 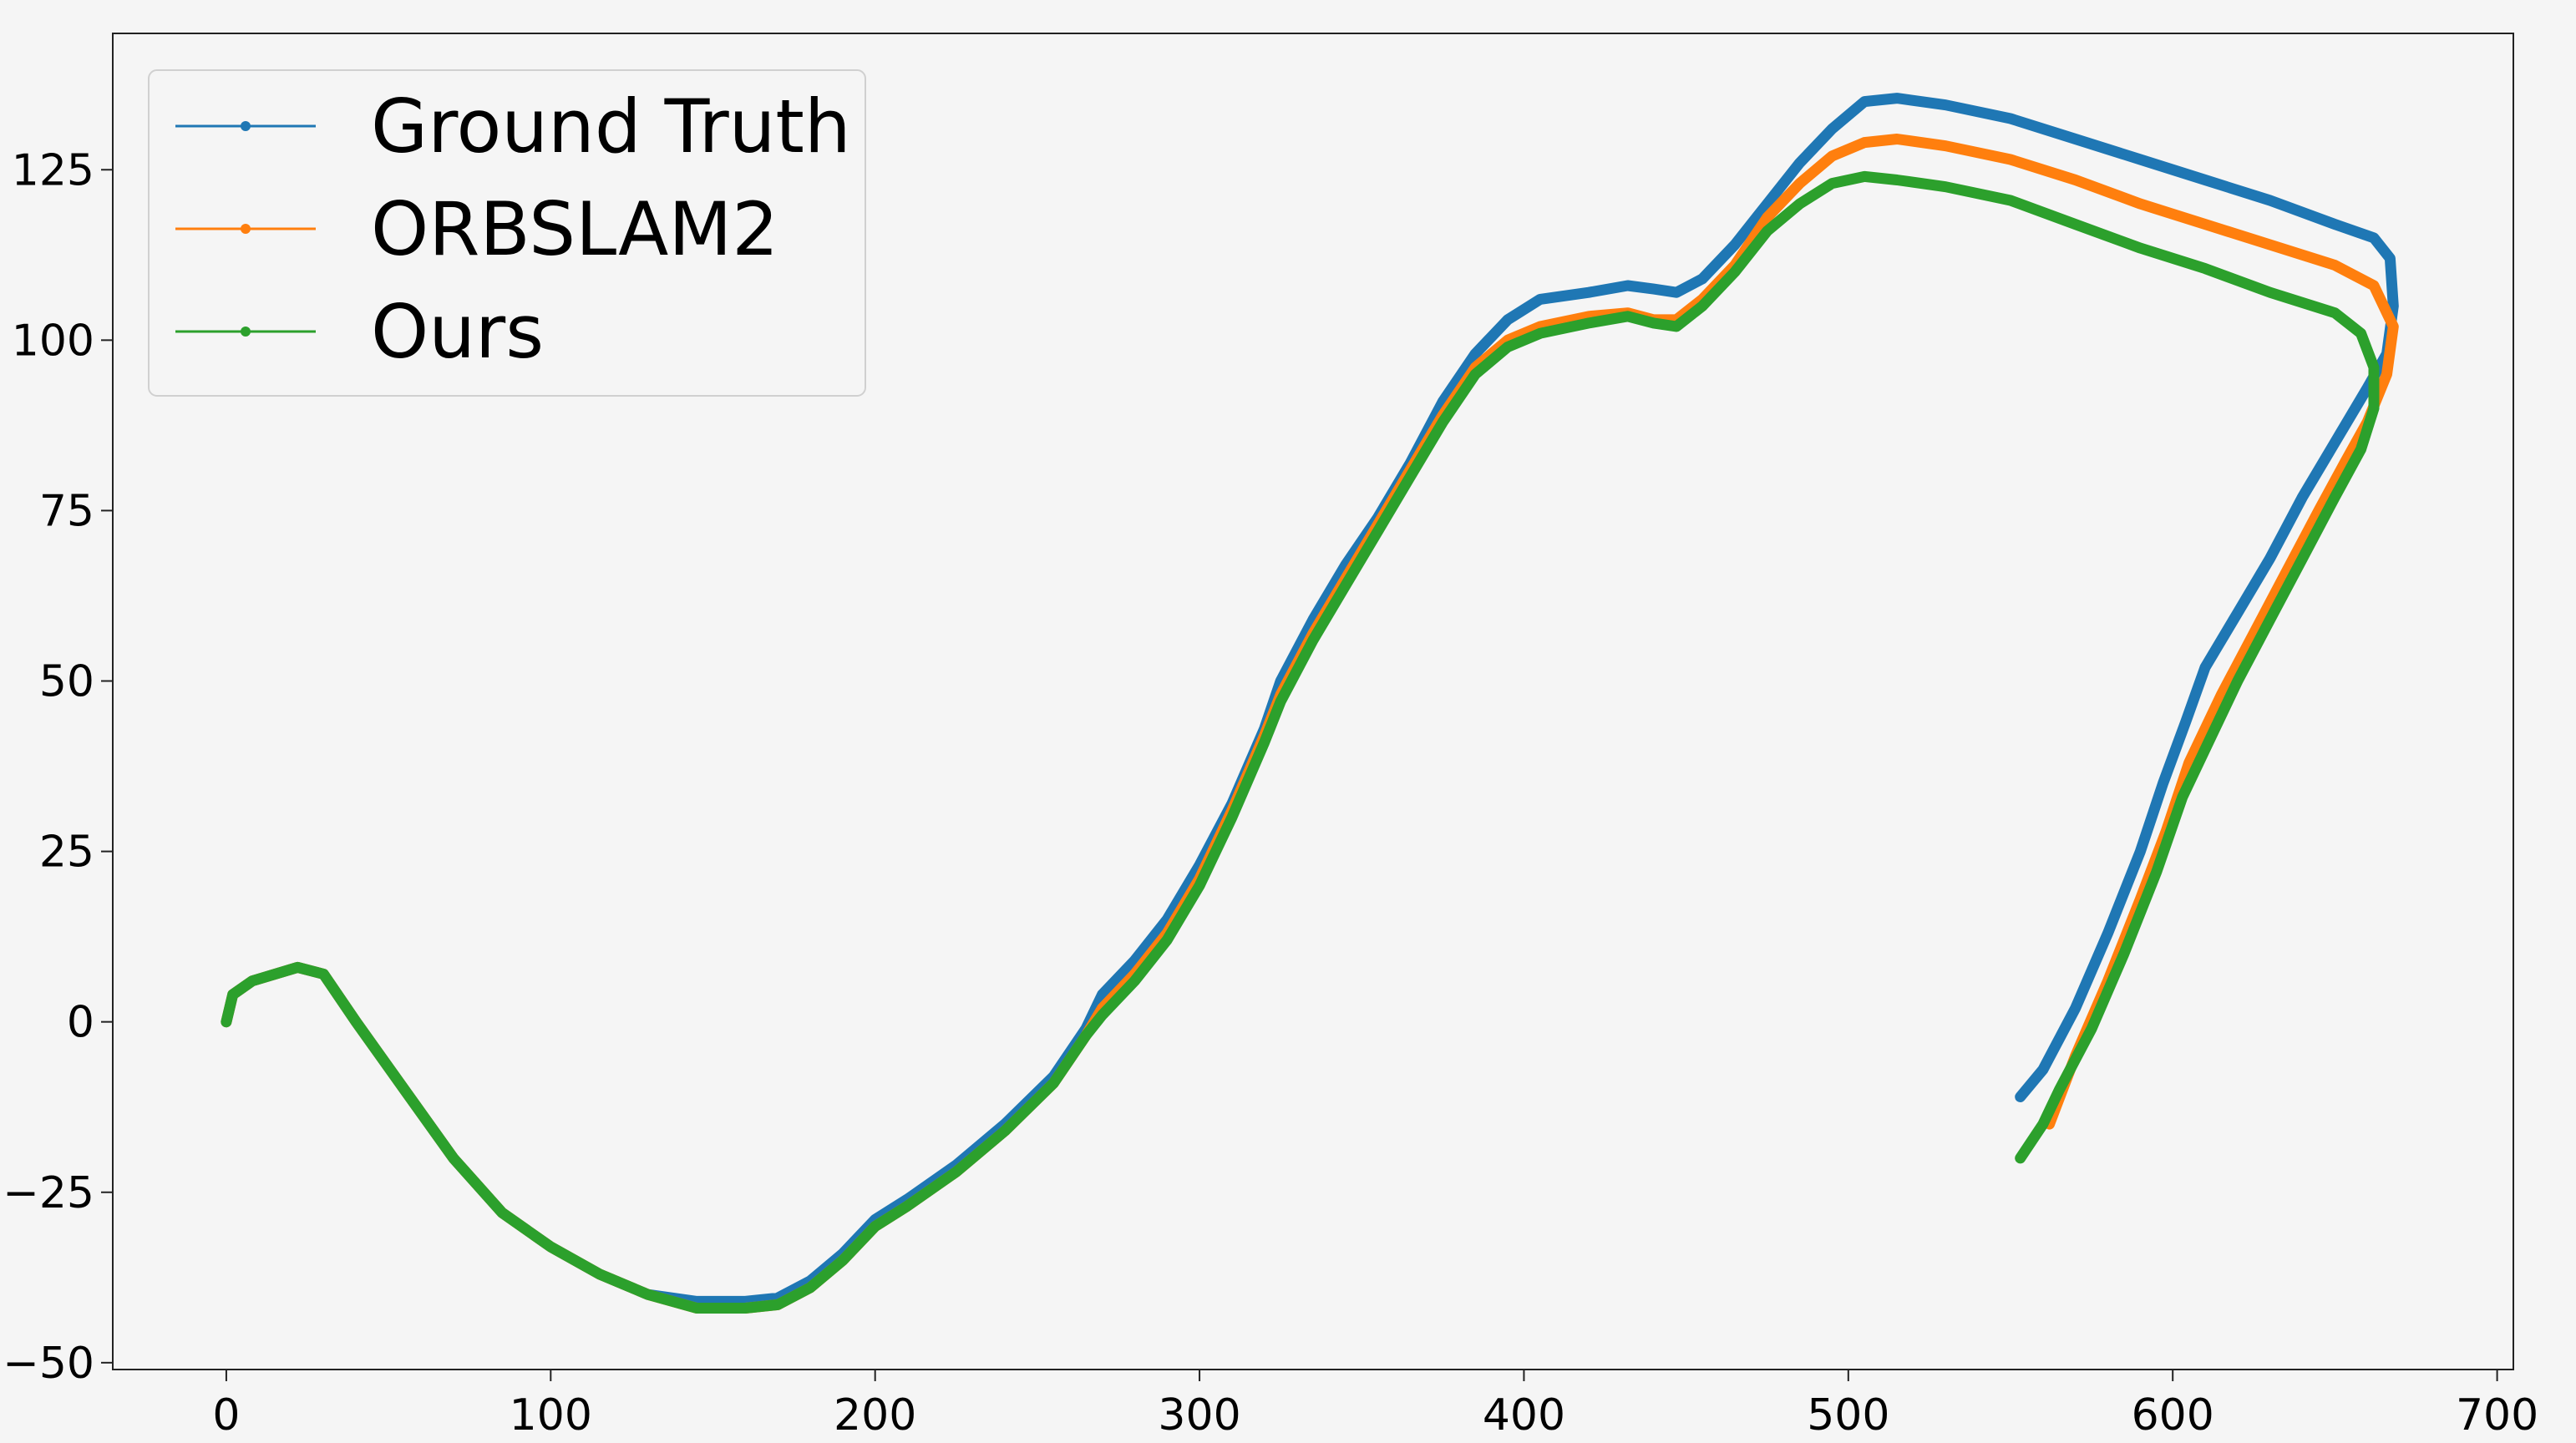 I want to click on y-tick-label: −25, so click(x=48, y=1193).